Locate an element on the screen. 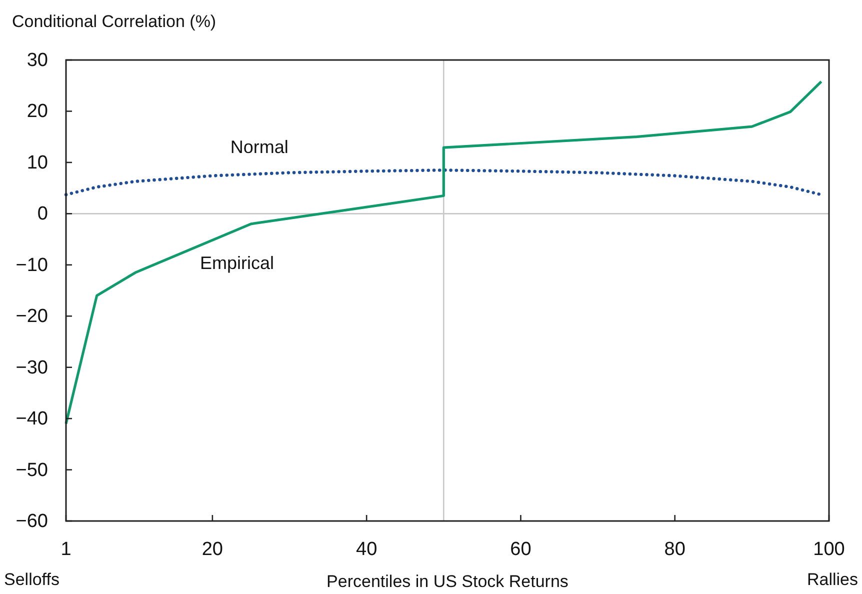  y-tick-label: 10 is located at coordinates (37, 163).